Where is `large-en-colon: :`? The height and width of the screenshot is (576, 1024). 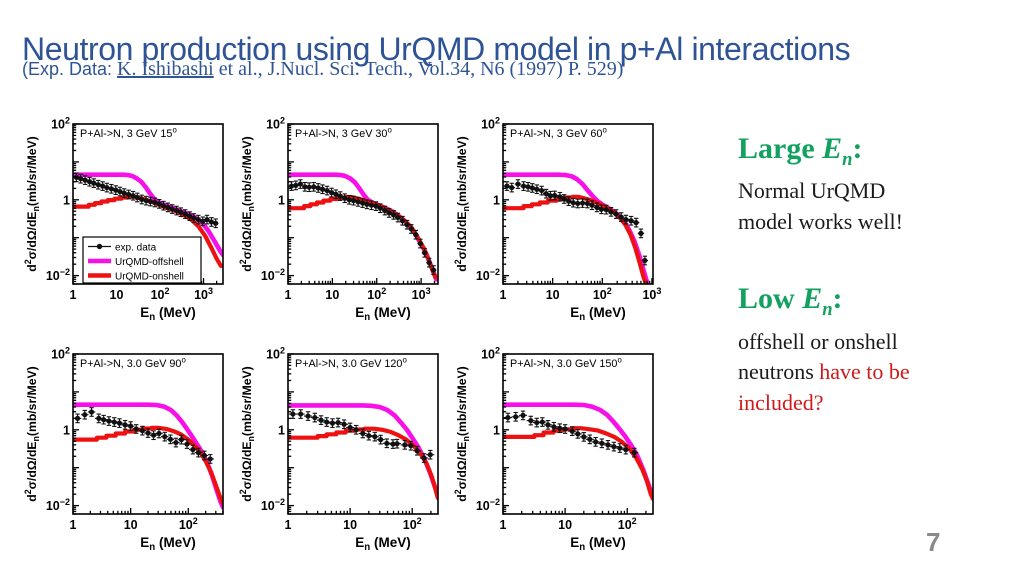
large-en-colon: : is located at coordinates (857, 148).